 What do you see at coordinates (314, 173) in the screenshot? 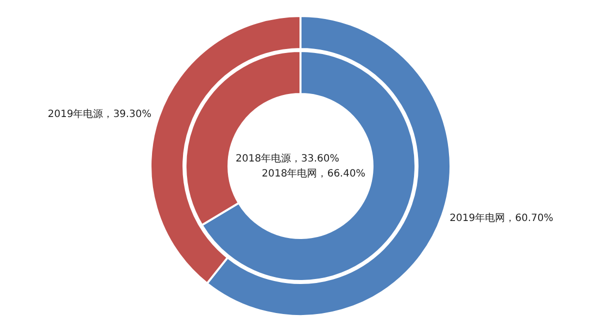
I see `data-label: 2018年电网，66.40%` at bounding box center [314, 173].